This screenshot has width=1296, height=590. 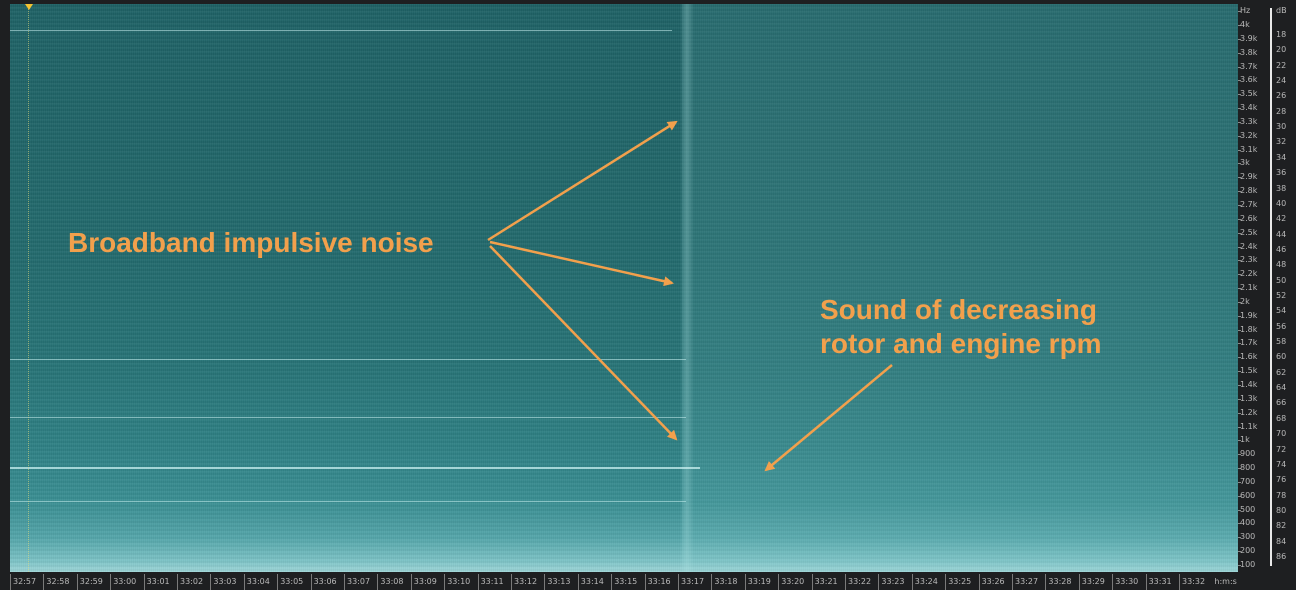 I want to click on time-tick-label: 33:15, so click(x=624, y=582).